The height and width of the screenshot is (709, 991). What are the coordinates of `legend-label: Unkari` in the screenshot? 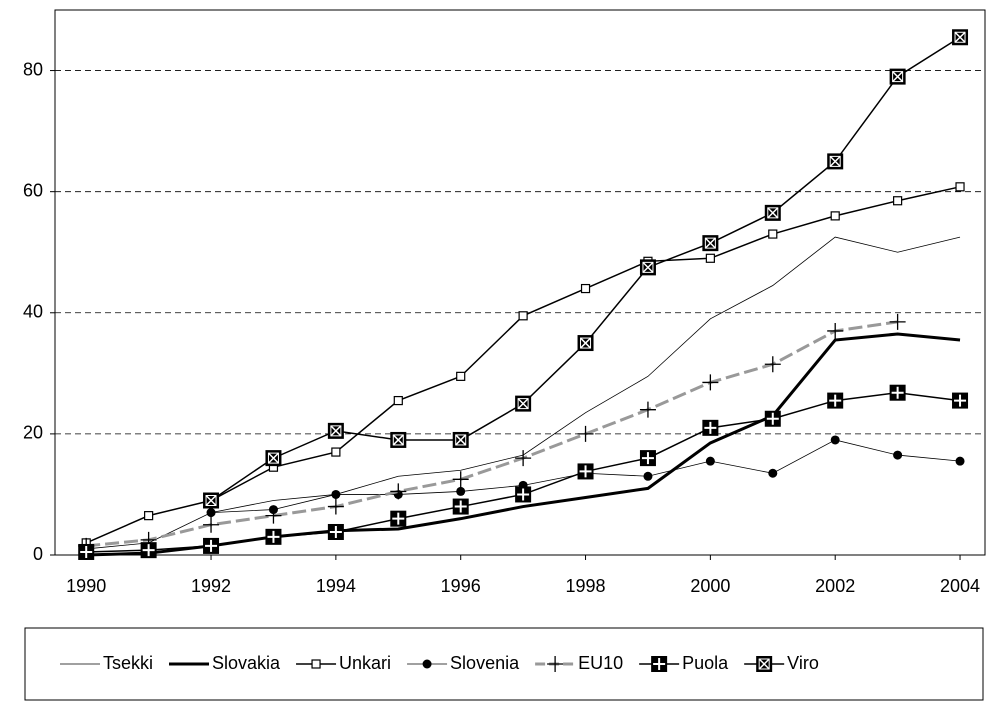 It's located at (365, 663).